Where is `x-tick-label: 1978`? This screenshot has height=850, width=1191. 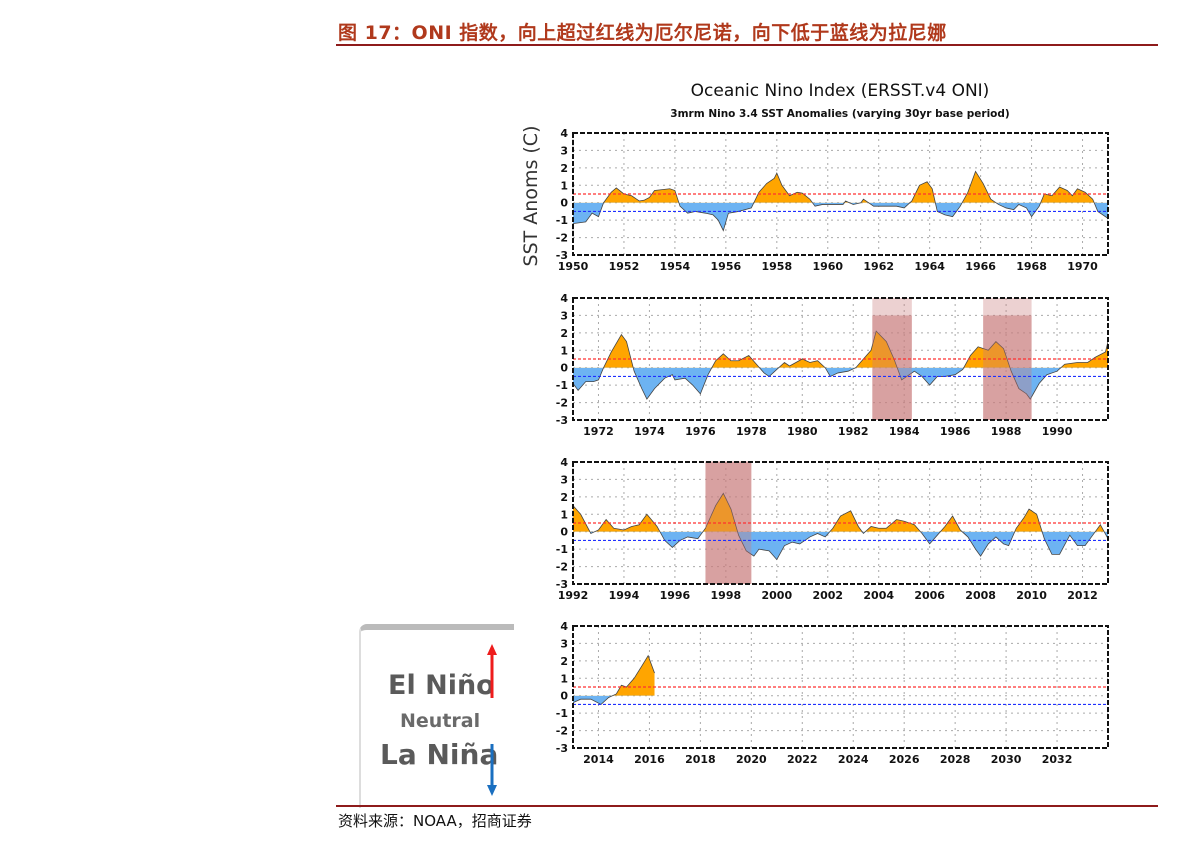 x-tick-label: 1978 is located at coordinates (751, 431).